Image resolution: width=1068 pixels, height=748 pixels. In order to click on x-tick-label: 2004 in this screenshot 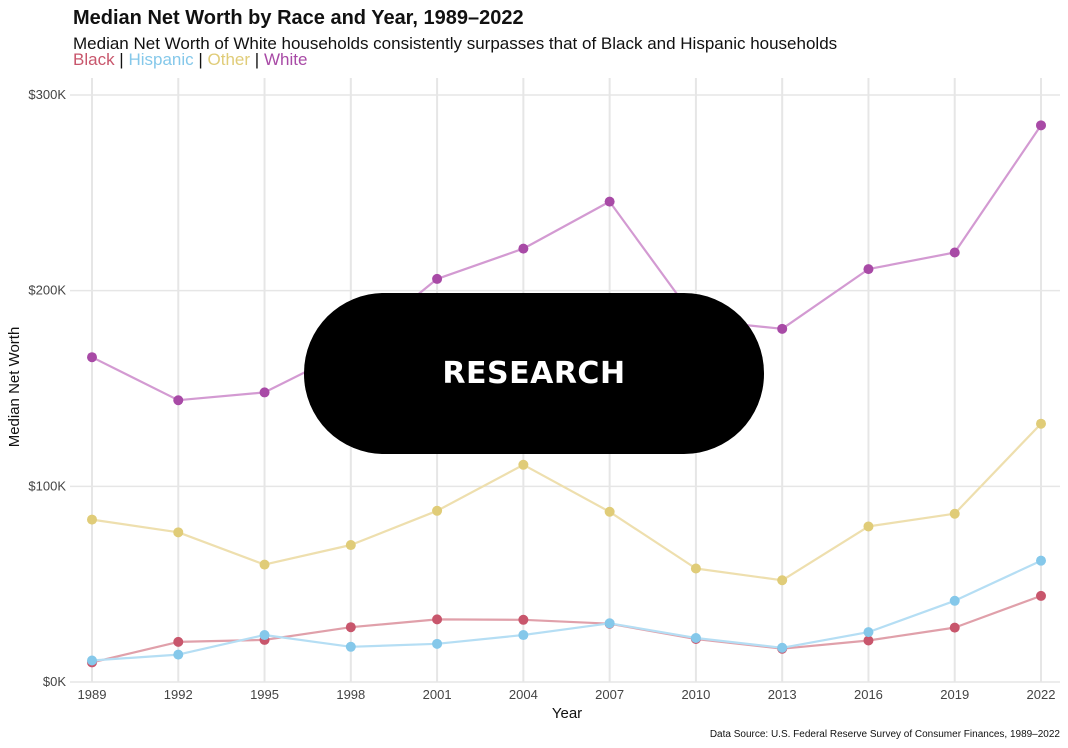, I will do `click(523, 694)`.